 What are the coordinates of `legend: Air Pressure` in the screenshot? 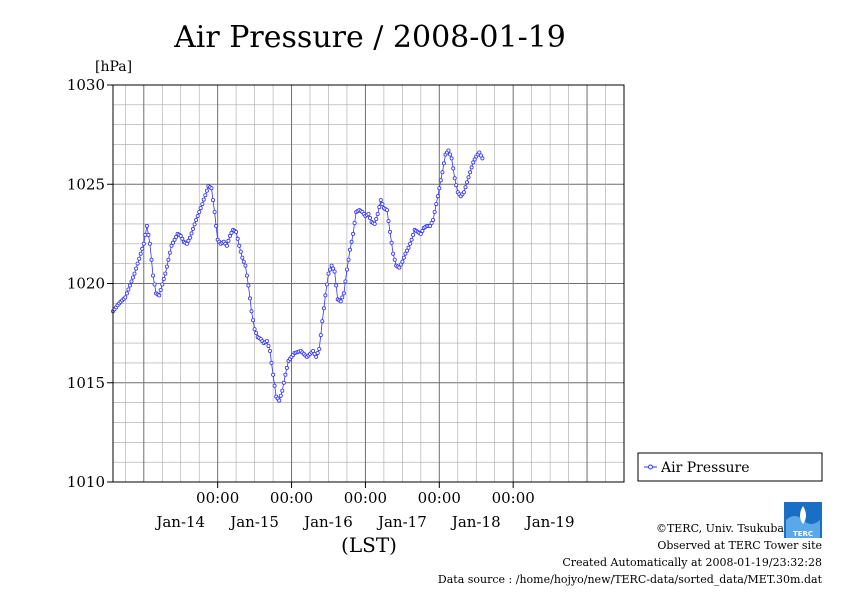 It's located at (730, 467).